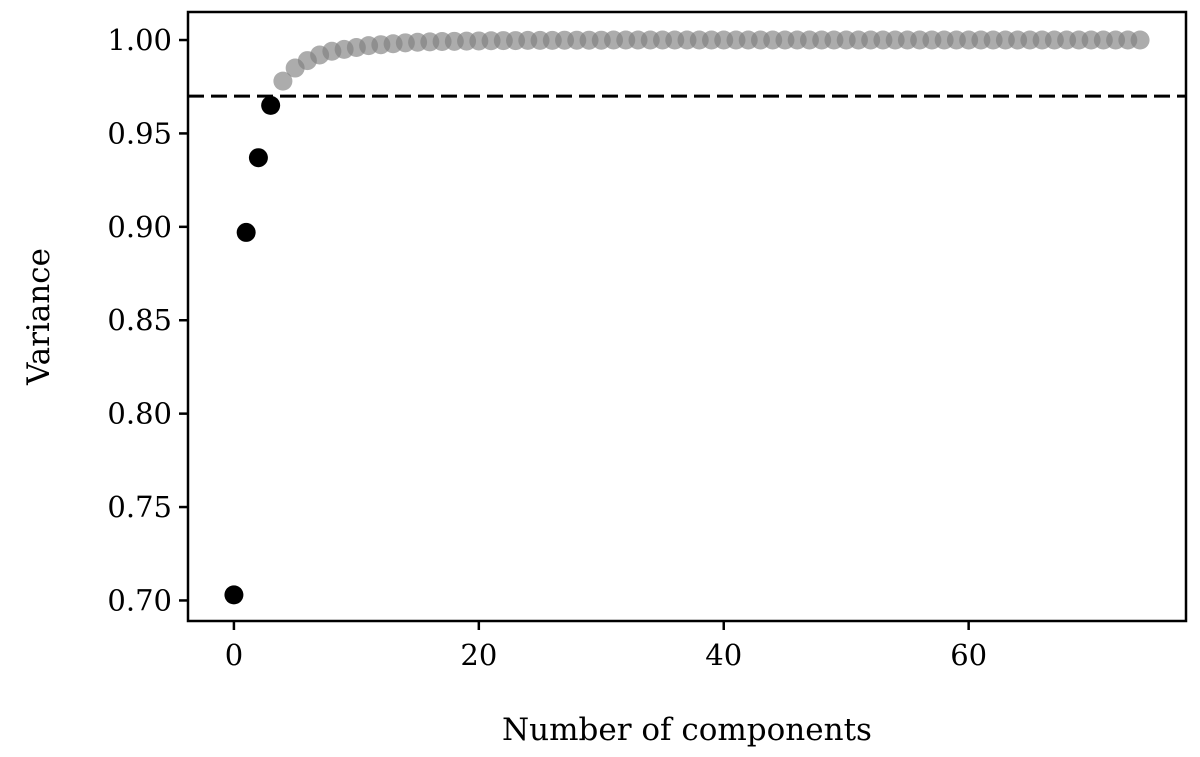 The image size is (1200, 757). Describe the element at coordinates (478, 655) in the screenshot. I see `x-tick-label: 20` at that location.